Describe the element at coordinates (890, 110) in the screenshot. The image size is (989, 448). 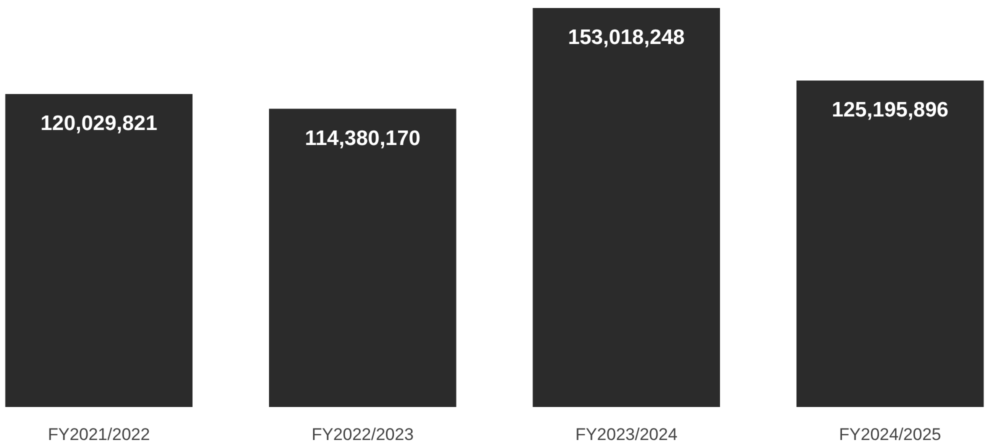
I see `data-label: 125,195,896` at that location.